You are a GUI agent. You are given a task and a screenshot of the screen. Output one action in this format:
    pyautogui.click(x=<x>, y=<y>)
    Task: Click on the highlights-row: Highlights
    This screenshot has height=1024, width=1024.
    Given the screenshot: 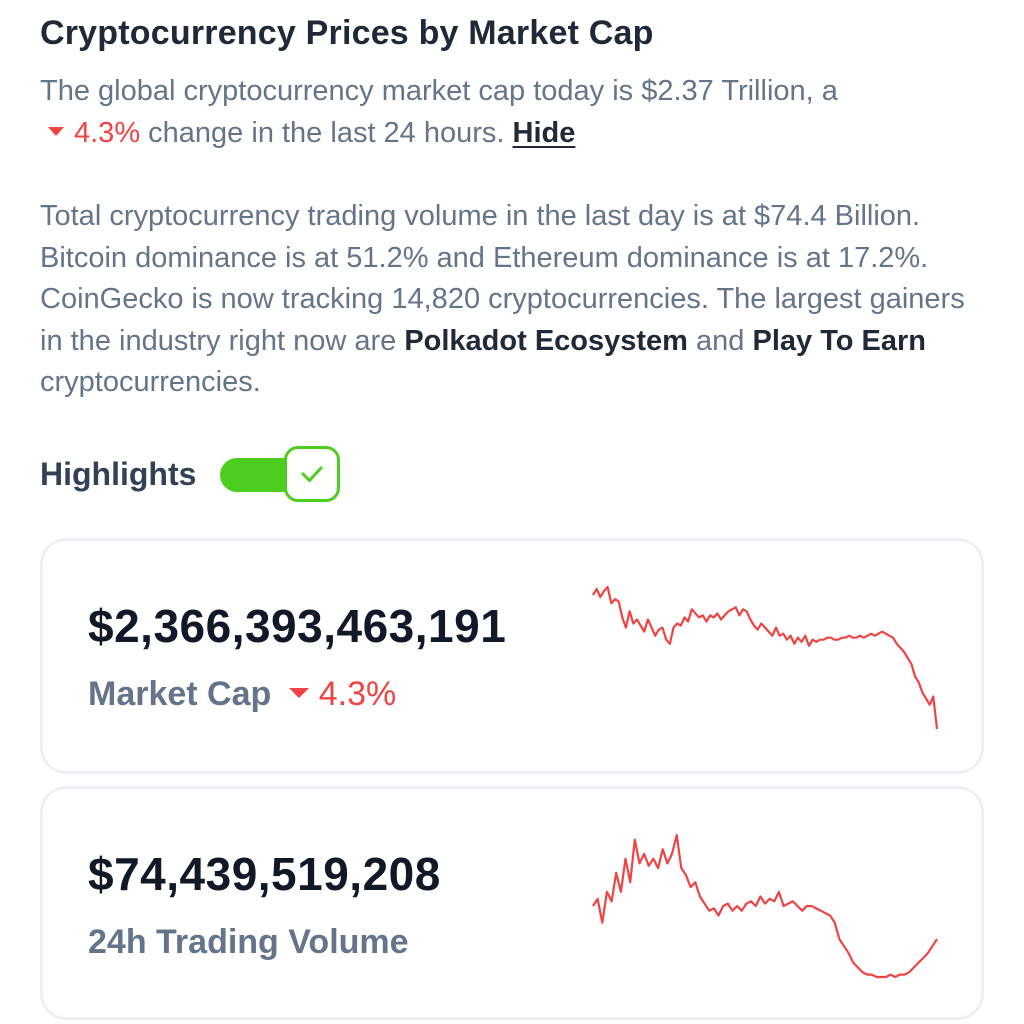 What is the action you would take?
    pyautogui.click(x=192, y=474)
    